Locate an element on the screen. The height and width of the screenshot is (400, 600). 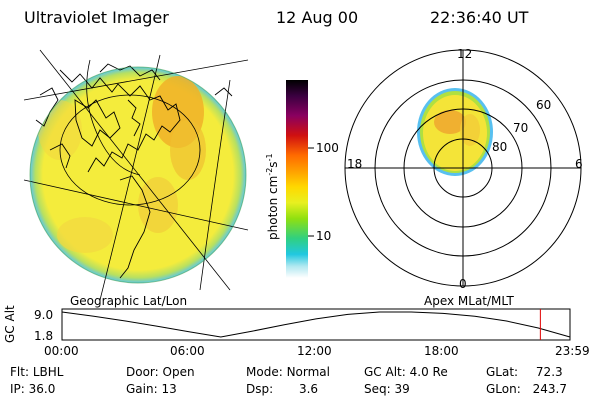
mode-field: Mode: Normal is located at coordinates (288, 372).